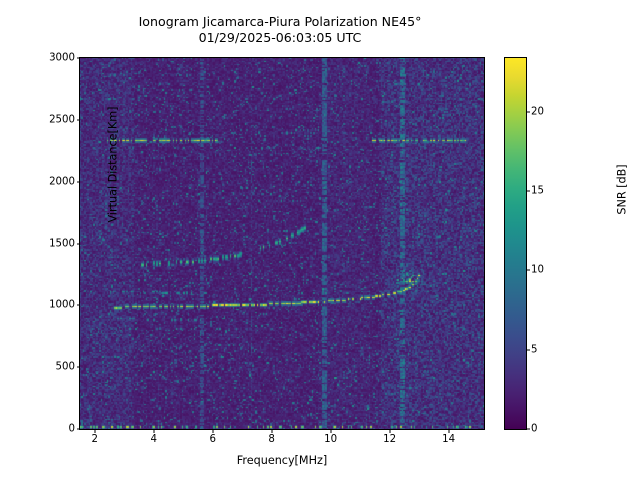 Image resolution: width=640 pixels, height=480 pixels. Describe the element at coordinates (153, 439) in the screenshot. I see `x-tick-label: 4` at that location.